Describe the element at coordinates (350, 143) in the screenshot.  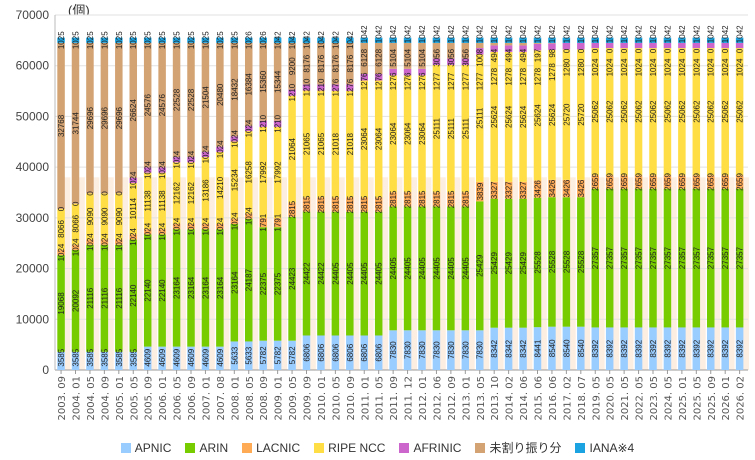
I see `data-label: 21018` at that location.